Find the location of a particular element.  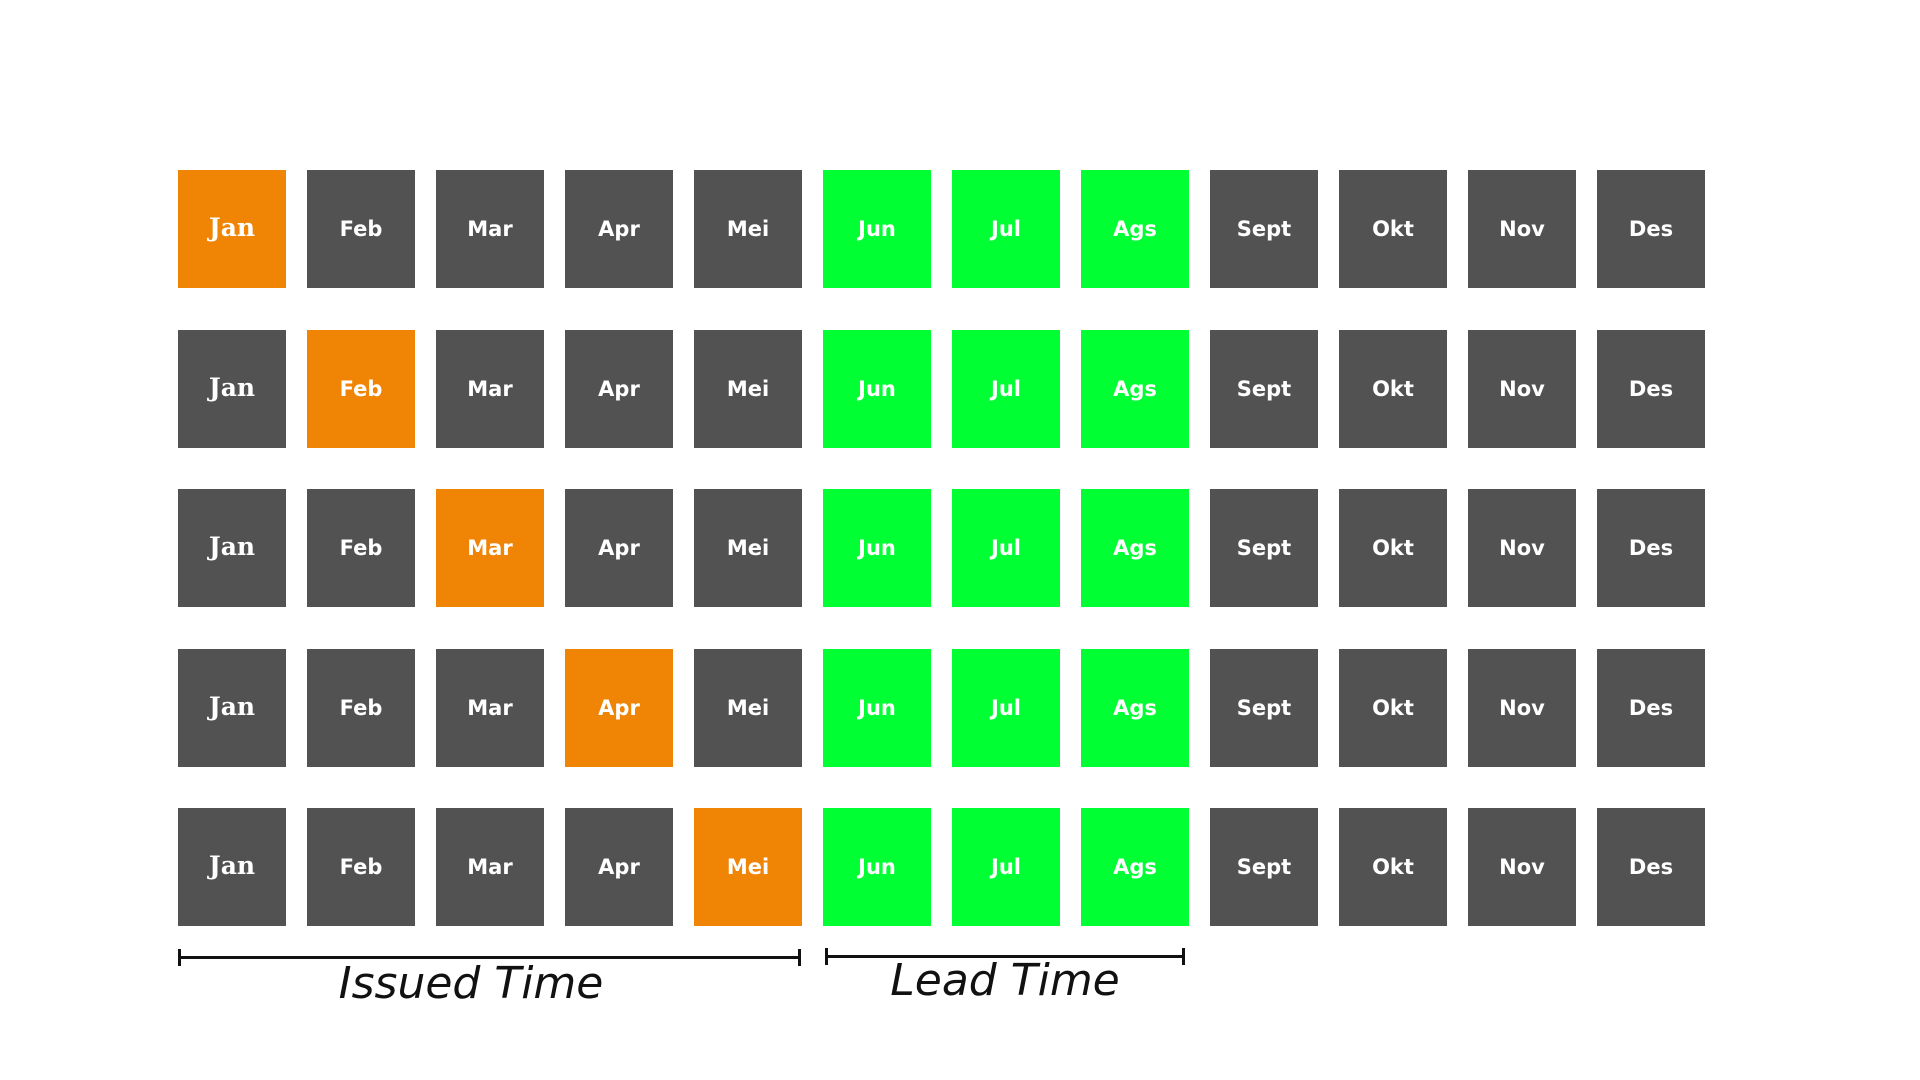

lead-time-label: Lead Time is located at coordinates (1005, 980).